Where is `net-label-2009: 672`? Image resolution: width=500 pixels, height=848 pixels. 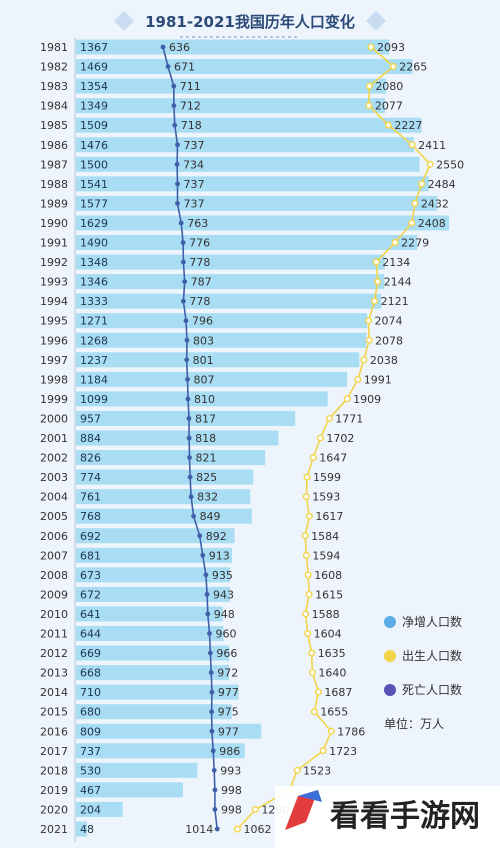 net-label-2009: 672 is located at coordinates (90, 594).